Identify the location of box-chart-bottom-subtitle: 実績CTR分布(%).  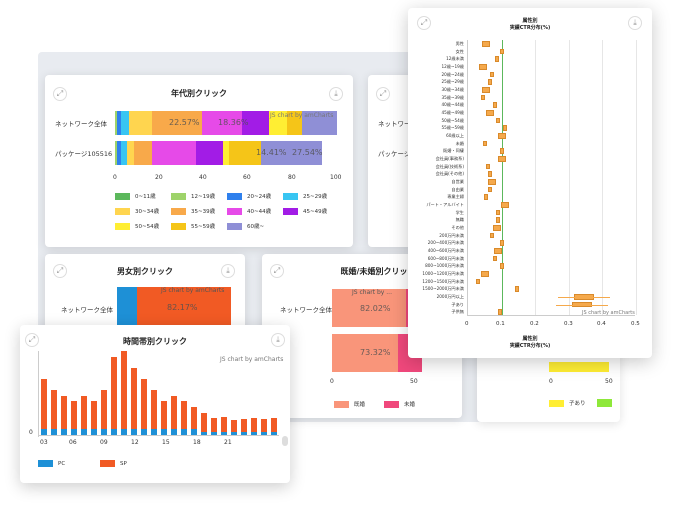
(530, 346).